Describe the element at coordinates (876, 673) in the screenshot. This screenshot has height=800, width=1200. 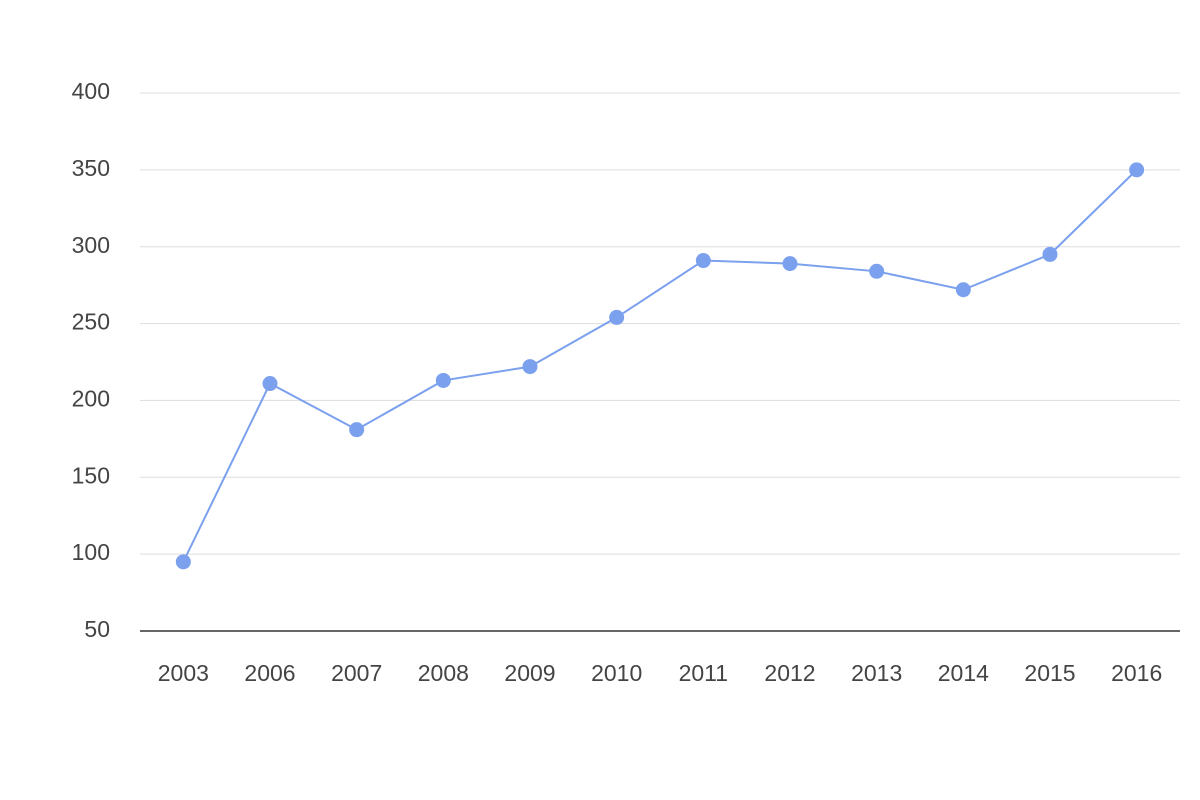
I see `x-tick-label: 2013` at that location.